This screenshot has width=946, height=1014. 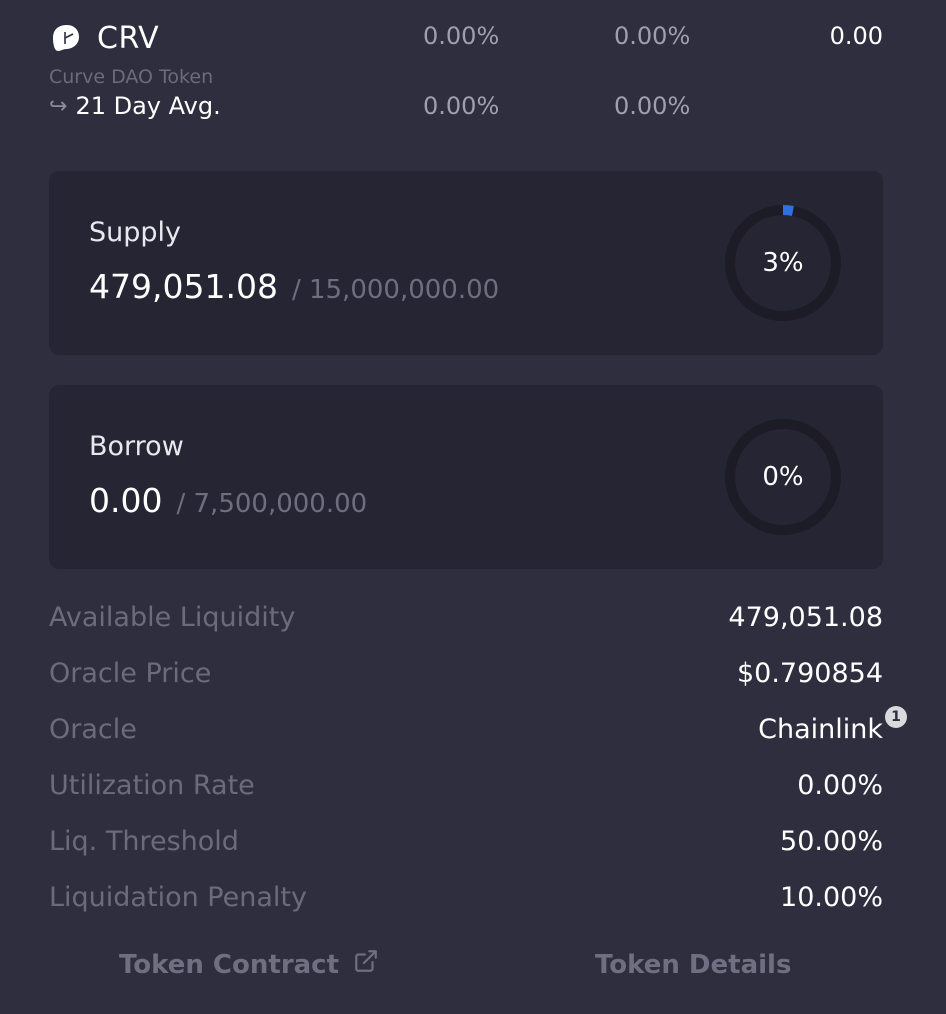 I want to click on external-link-icon, so click(x=366, y=961).